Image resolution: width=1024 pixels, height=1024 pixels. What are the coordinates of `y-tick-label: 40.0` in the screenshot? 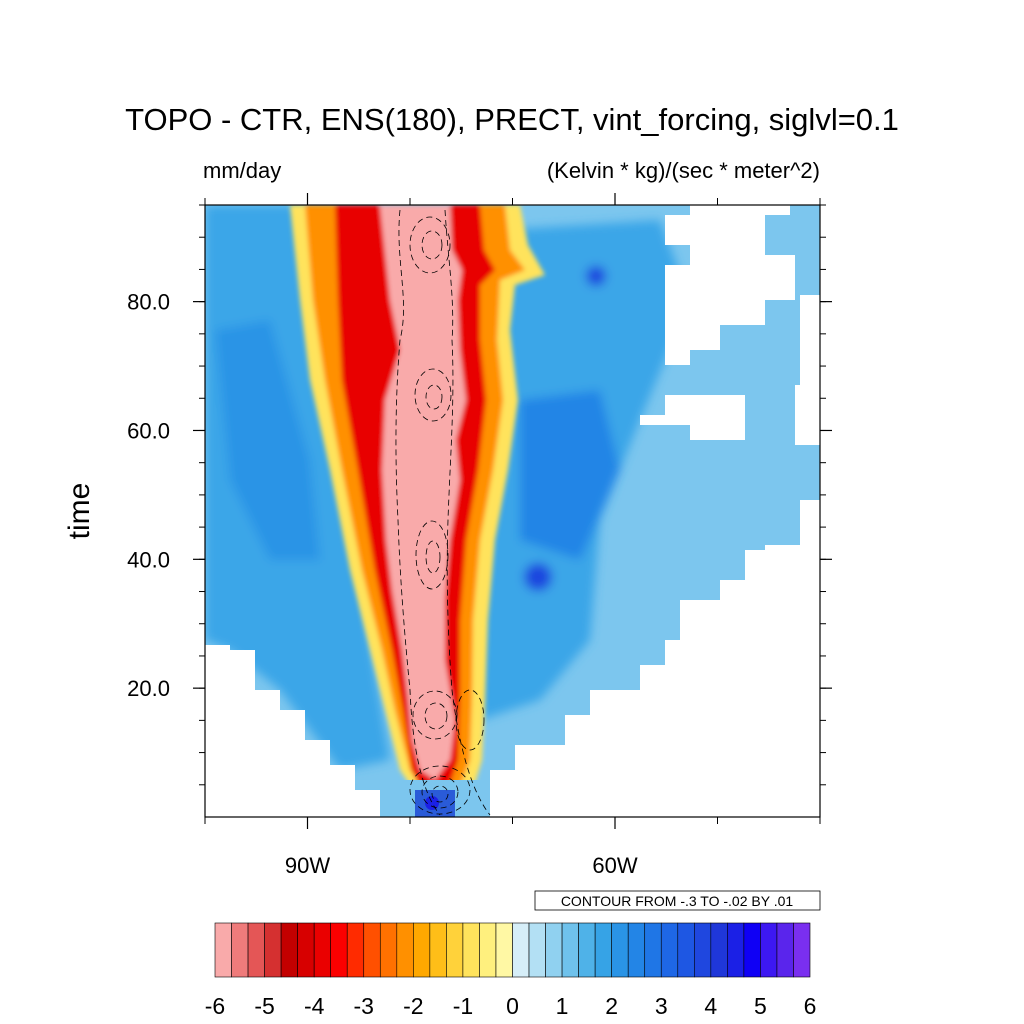 It's located at (148, 559).